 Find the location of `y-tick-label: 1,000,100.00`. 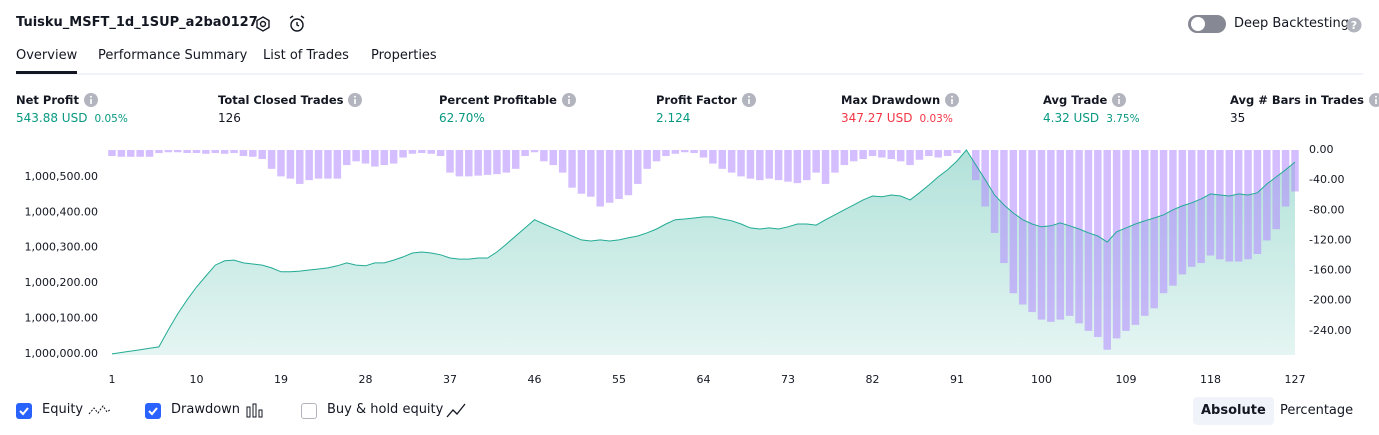

y-tick-label: 1,000,100.00 is located at coordinates (61, 318).